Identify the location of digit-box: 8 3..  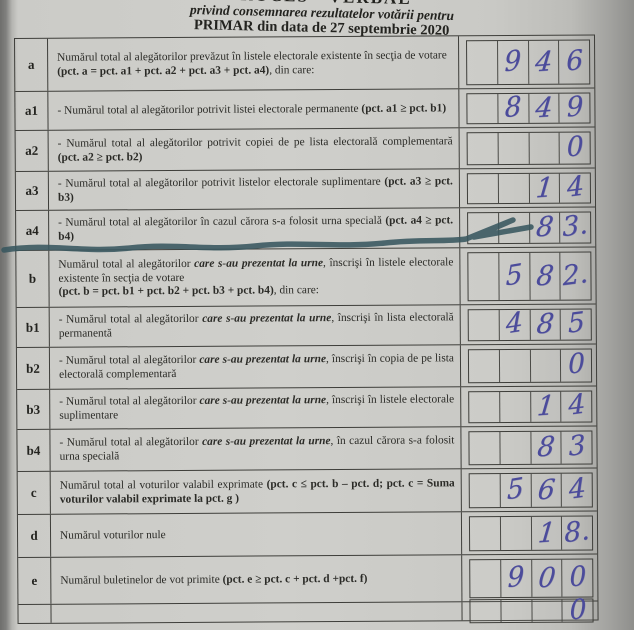
(529, 226).